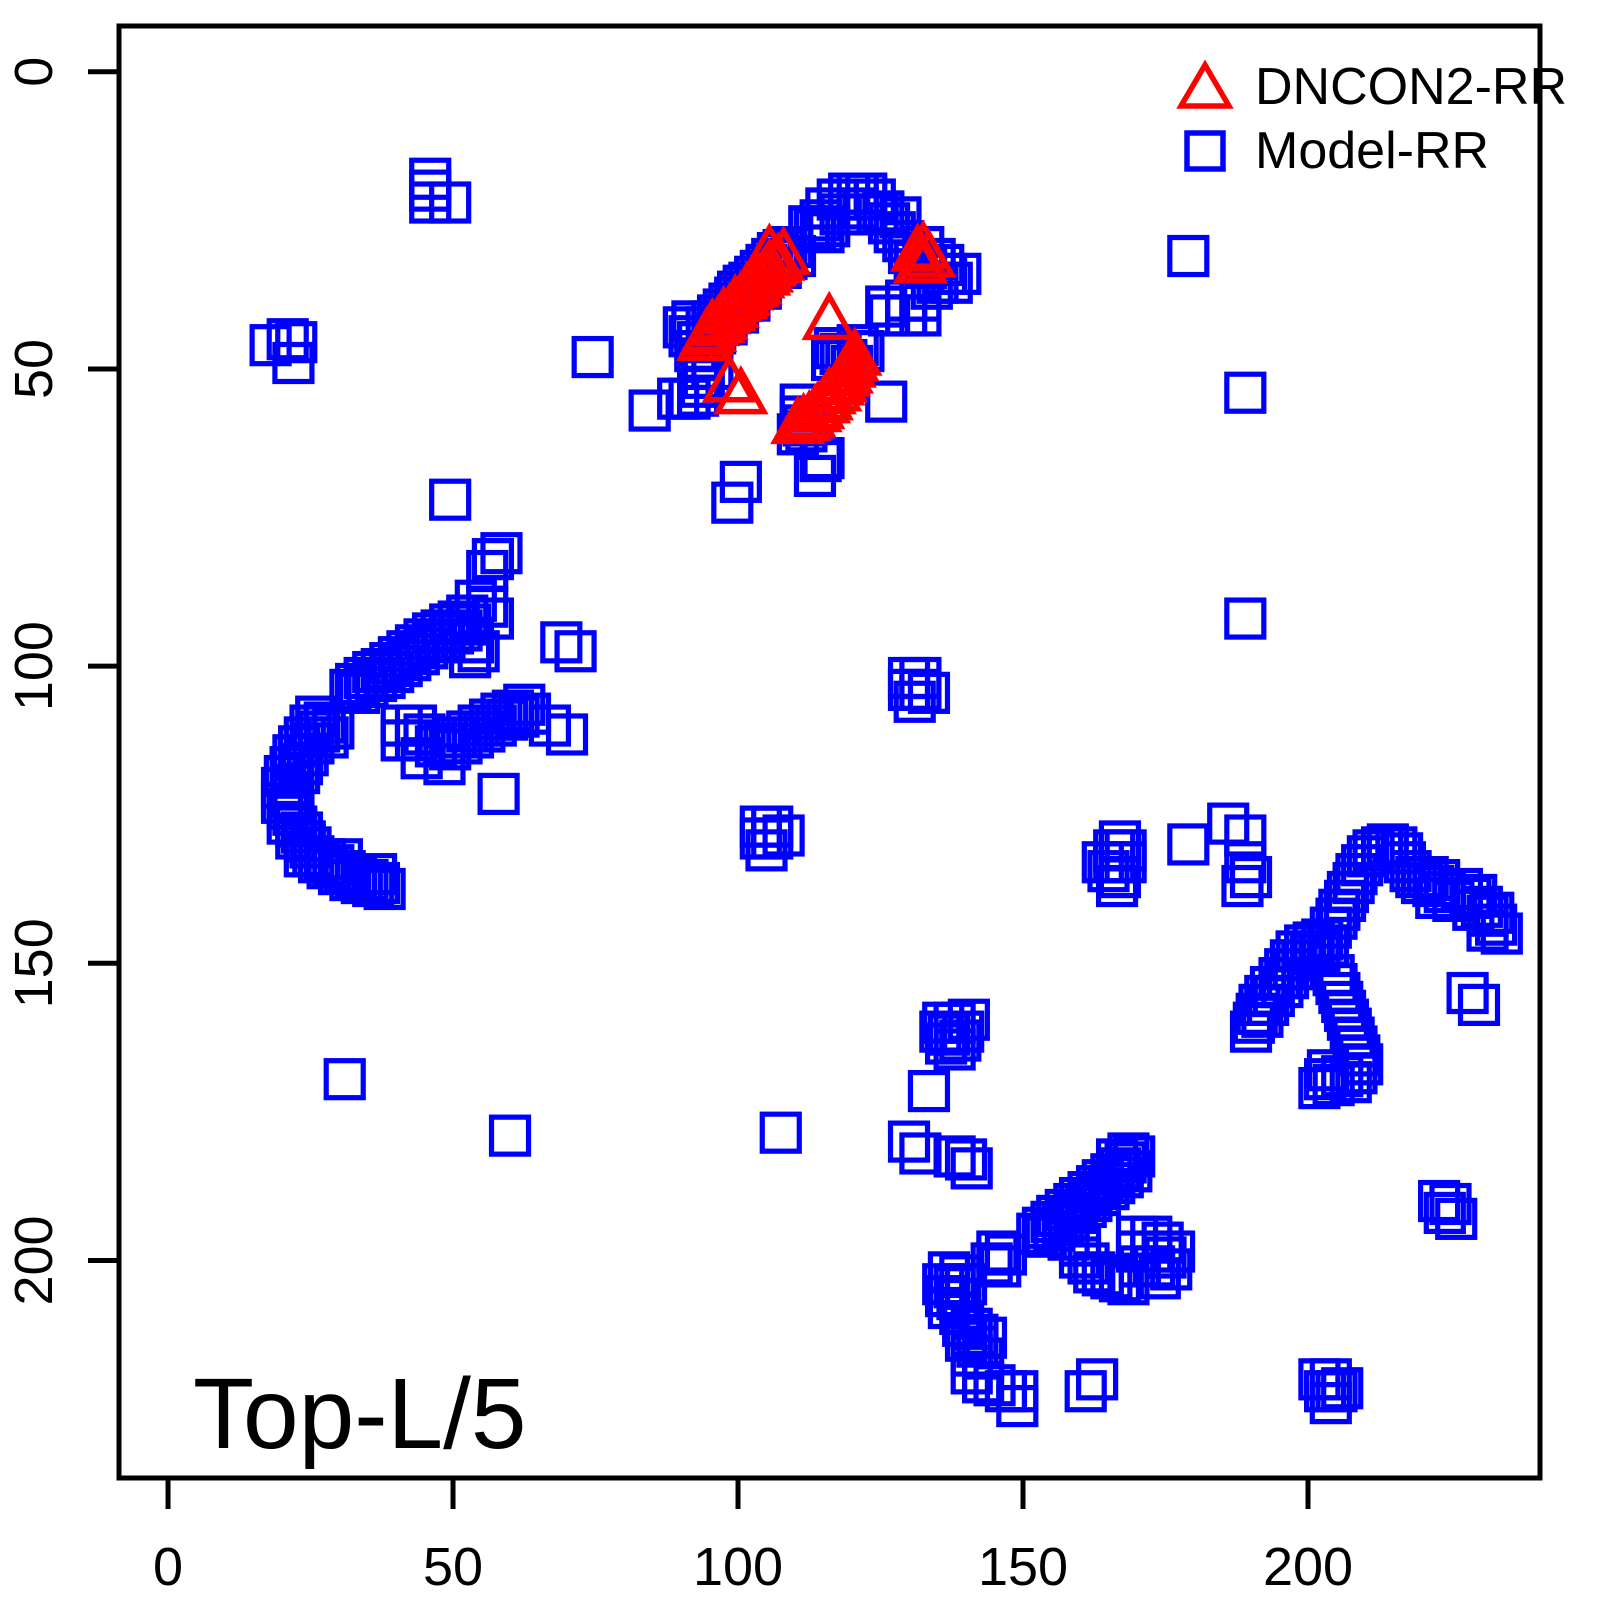  I want to click on legend-label-model-rr: Model-RR, so click(1372, 151).